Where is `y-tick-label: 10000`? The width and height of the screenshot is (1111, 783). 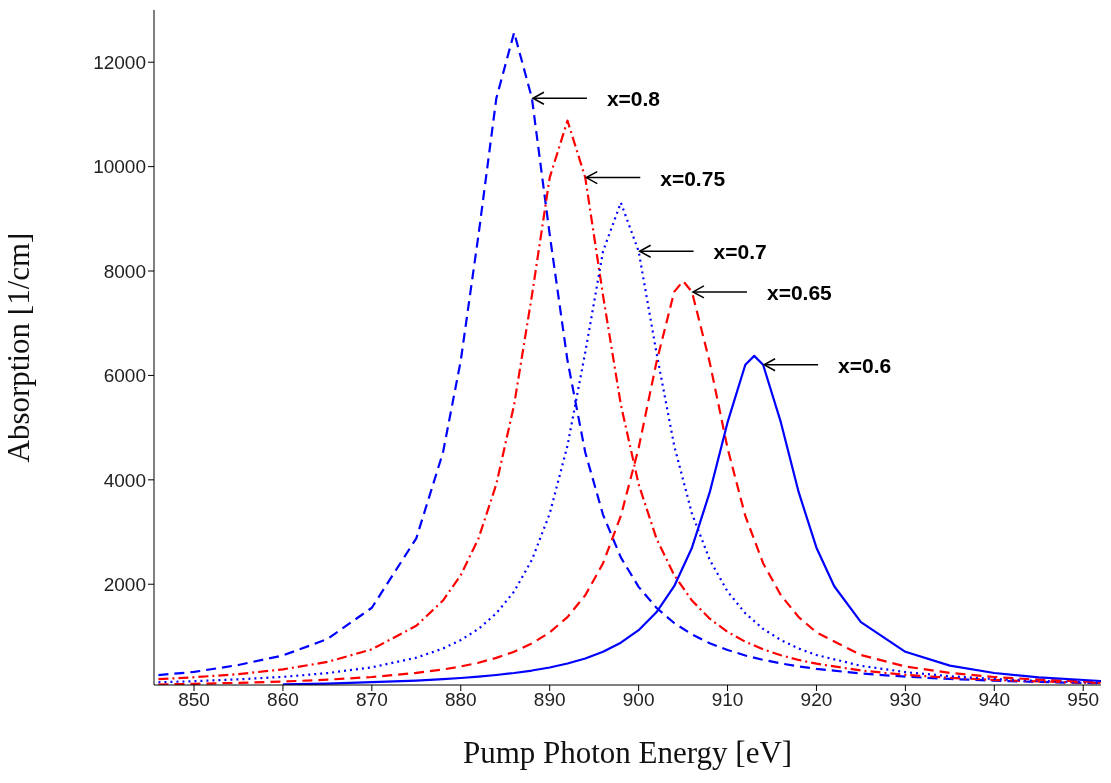 y-tick-label: 10000 is located at coordinates (119, 167).